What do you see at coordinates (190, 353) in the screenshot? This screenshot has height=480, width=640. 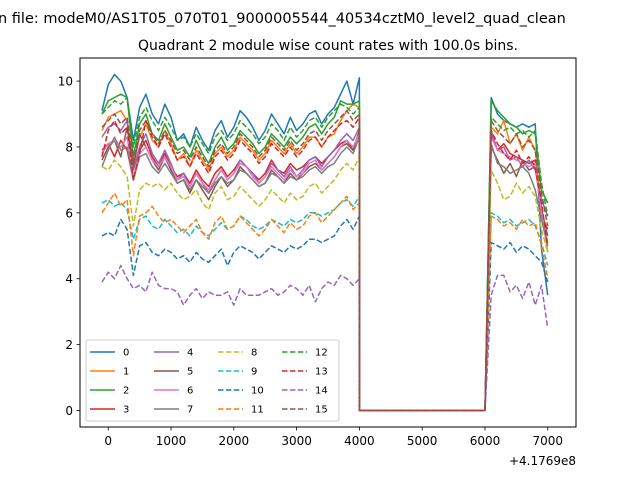 I see `legend-label-4: 4` at bounding box center [190, 353].